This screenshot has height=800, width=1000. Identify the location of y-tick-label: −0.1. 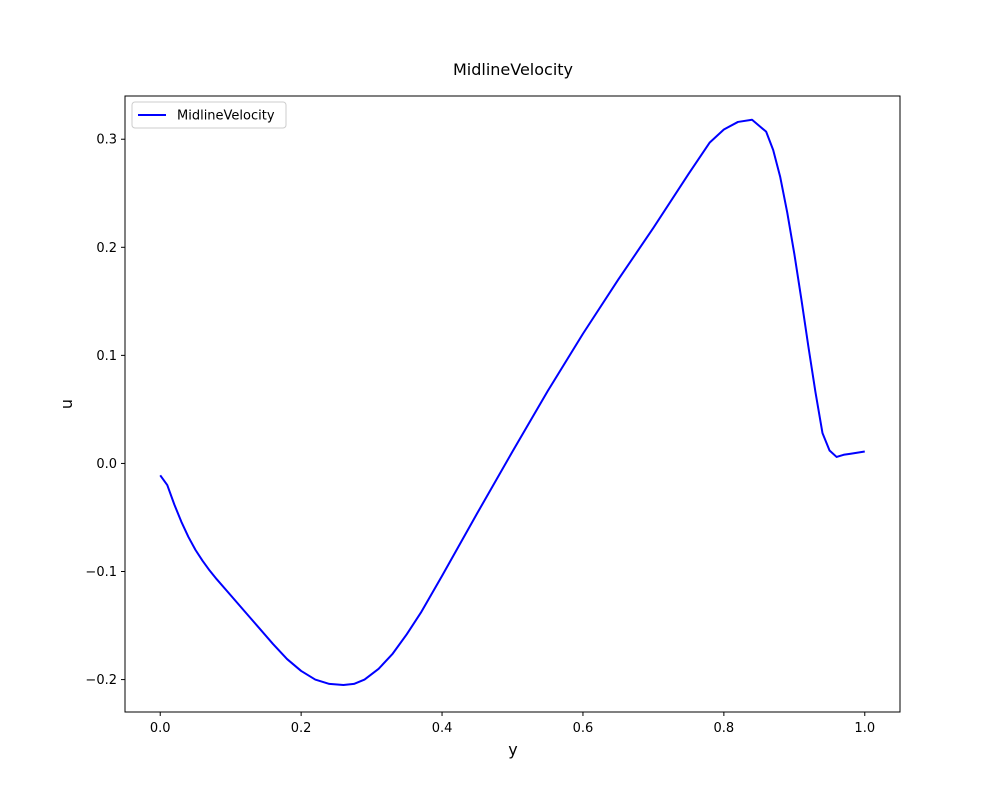
(101, 572).